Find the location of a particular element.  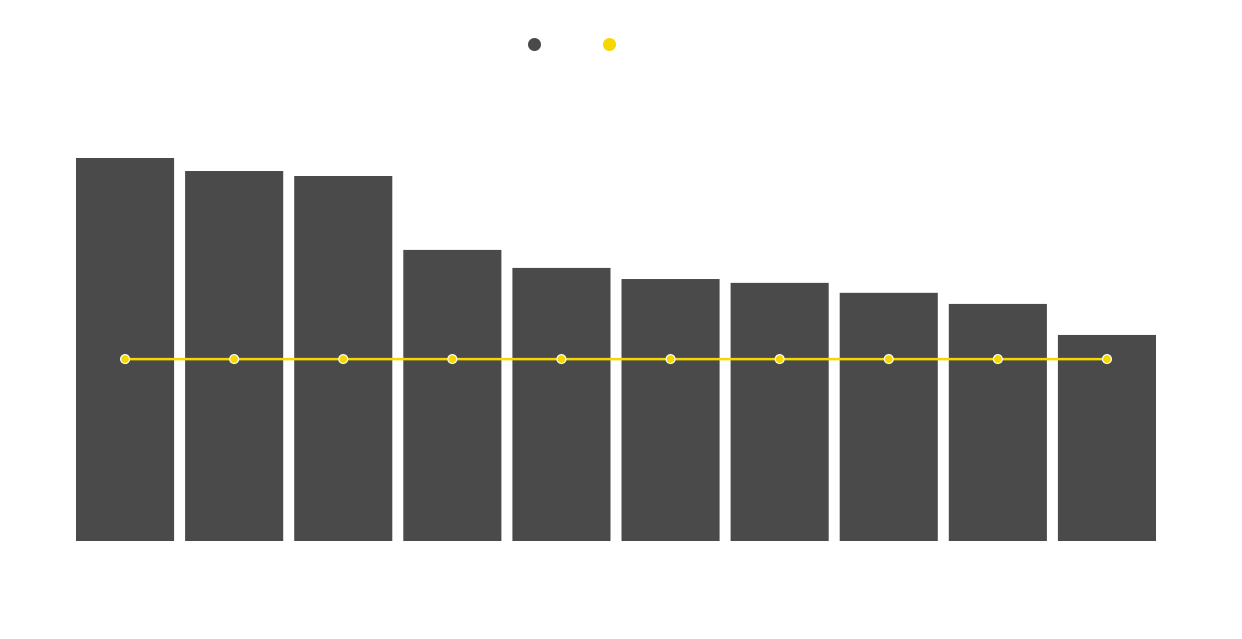

legend is located at coordinates (603, 44).